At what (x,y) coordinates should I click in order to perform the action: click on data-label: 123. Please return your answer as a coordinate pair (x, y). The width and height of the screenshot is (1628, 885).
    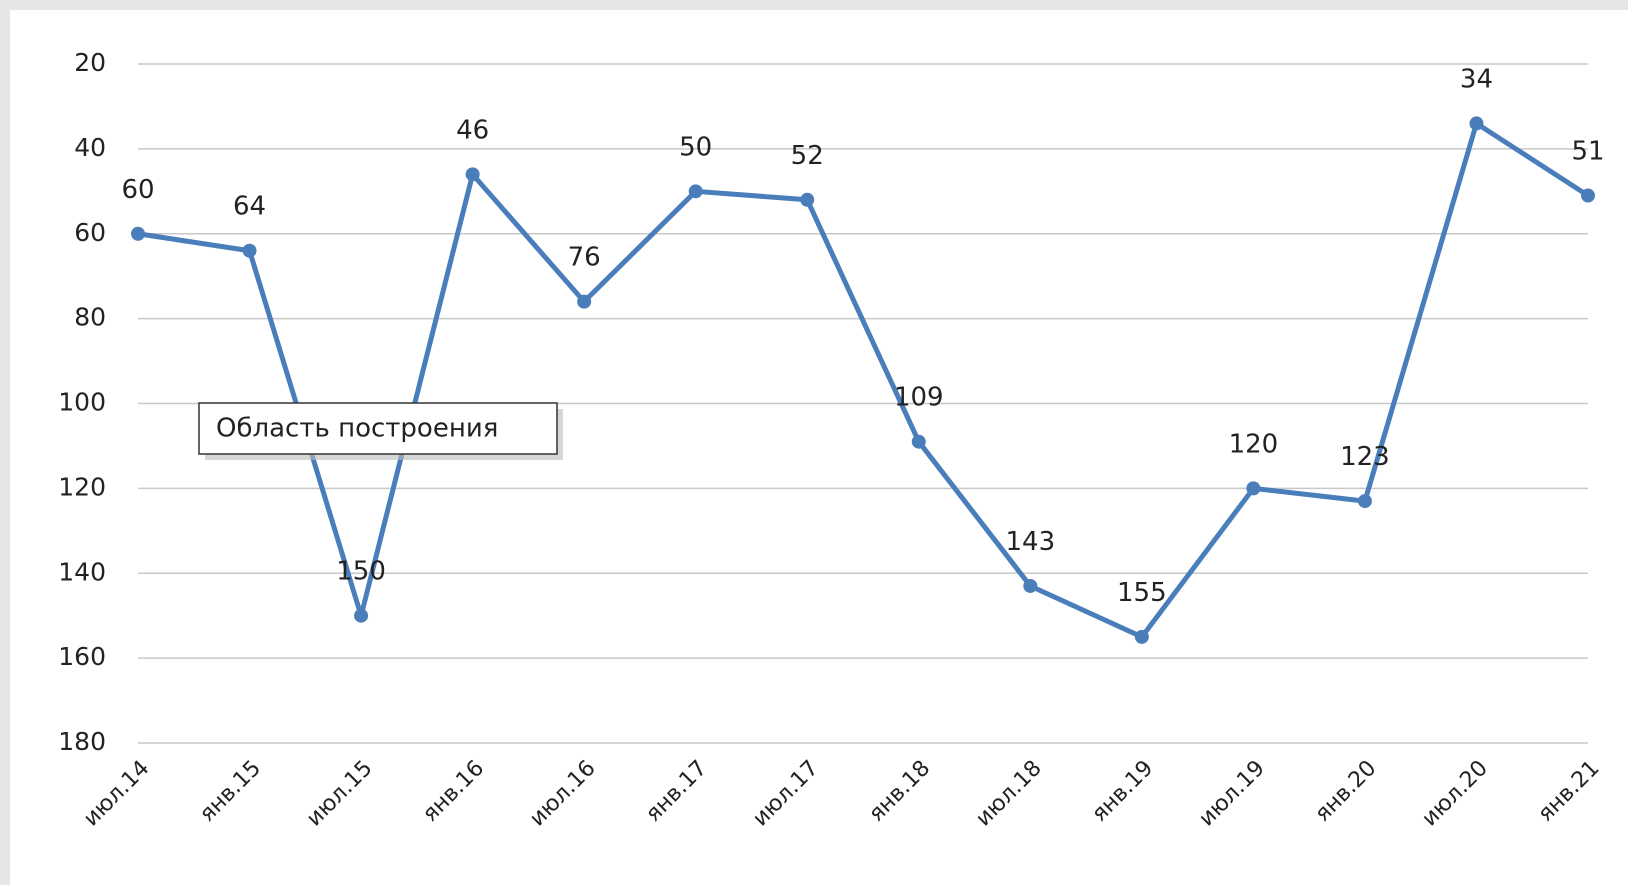
    Looking at the image, I should click on (1365, 457).